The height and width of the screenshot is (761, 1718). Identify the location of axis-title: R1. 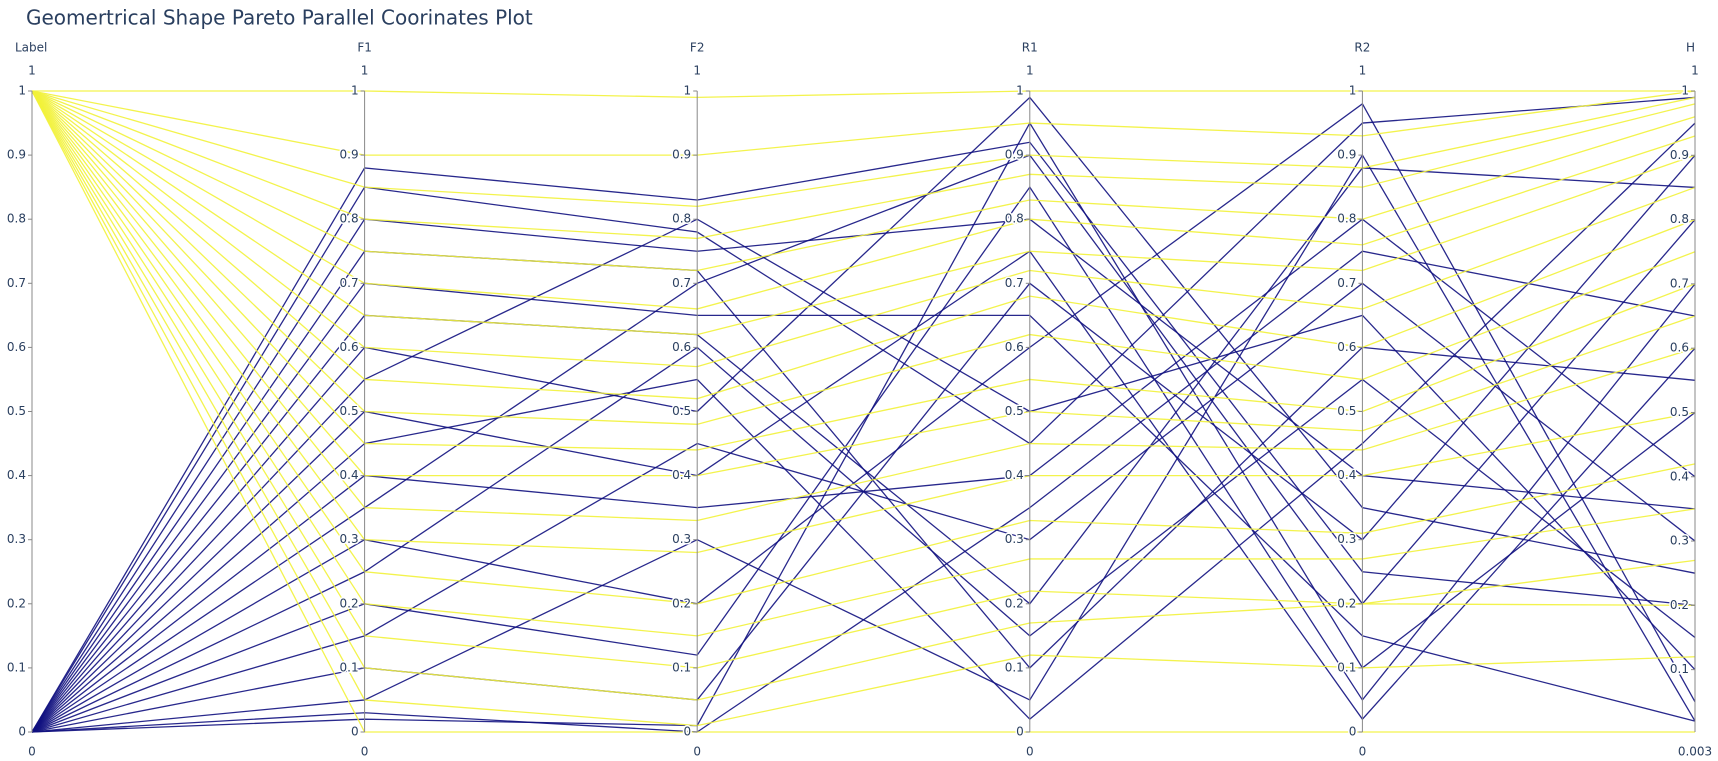
(1030, 48).